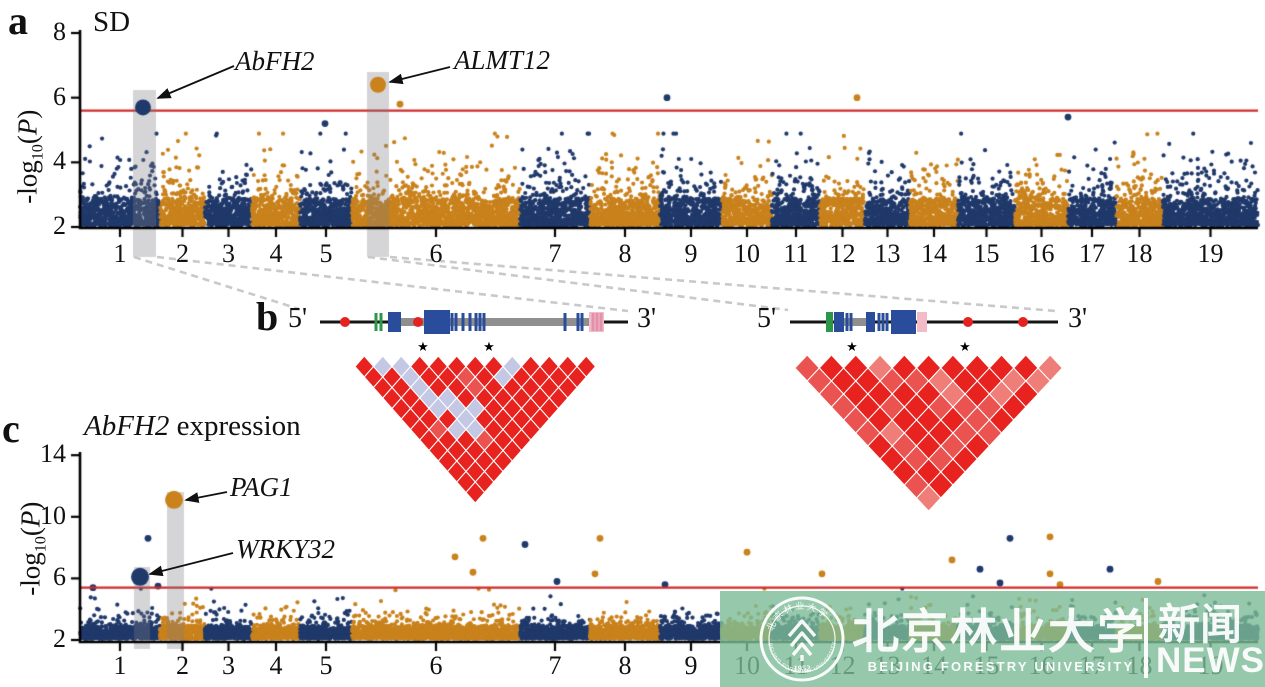  Describe the element at coordinates (53, 515) in the screenshot. I see `y-tick-label: 10` at that location.